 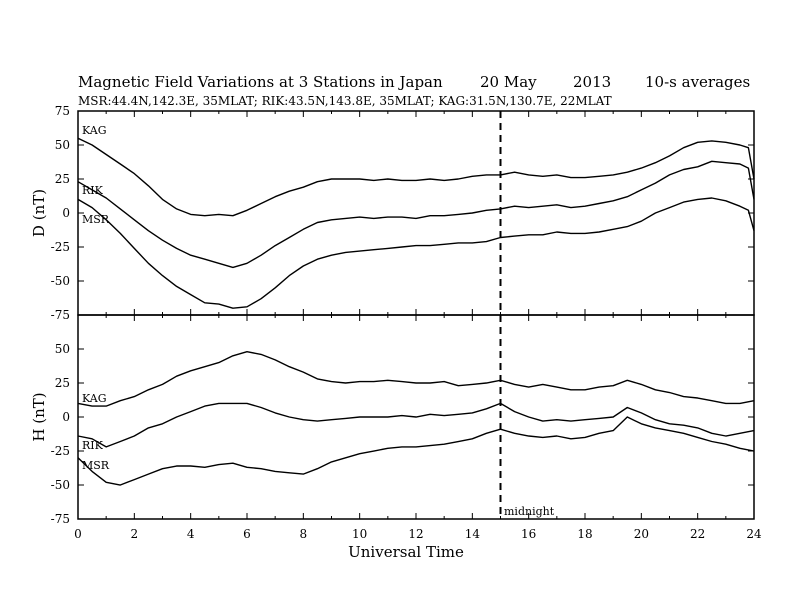 I want to click on h-series-rik-label: RIK, so click(x=93, y=445).